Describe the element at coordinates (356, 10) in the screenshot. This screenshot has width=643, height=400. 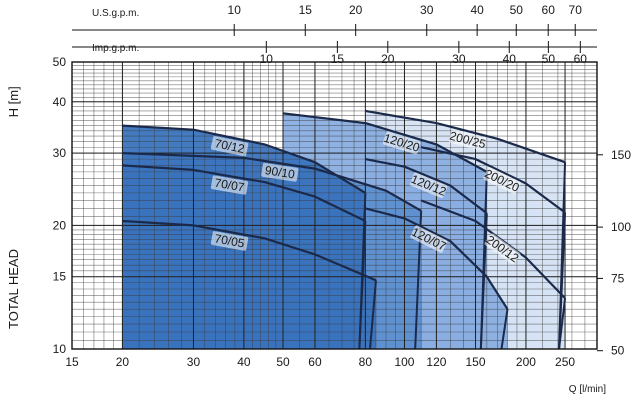
I see `us-gpm-tick-label: 20` at that location.